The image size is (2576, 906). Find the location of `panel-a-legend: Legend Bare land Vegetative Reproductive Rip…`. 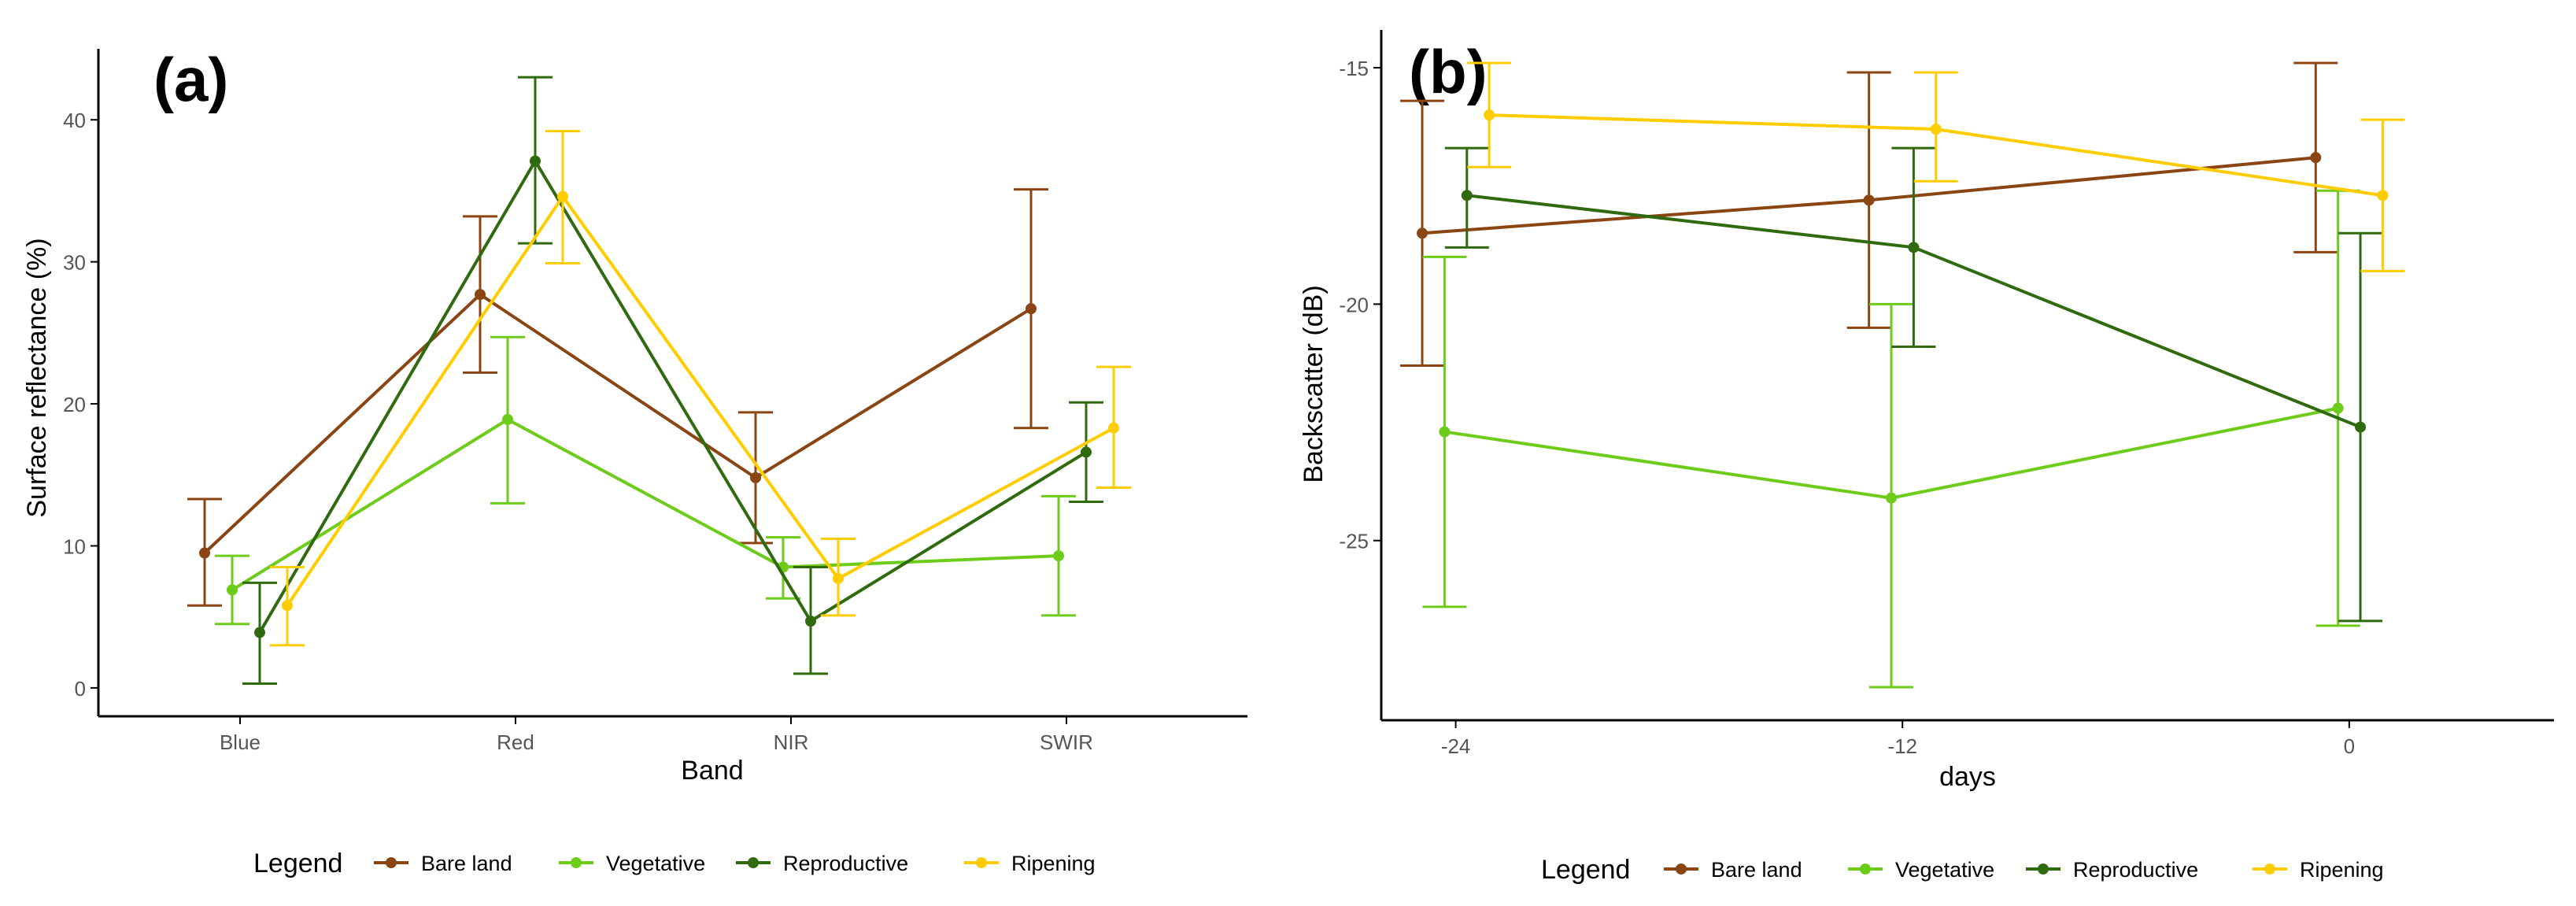

panel-a-legend: Legend Bare land Vegetative Reproductive Rip… is located at coordinates (674, 863).